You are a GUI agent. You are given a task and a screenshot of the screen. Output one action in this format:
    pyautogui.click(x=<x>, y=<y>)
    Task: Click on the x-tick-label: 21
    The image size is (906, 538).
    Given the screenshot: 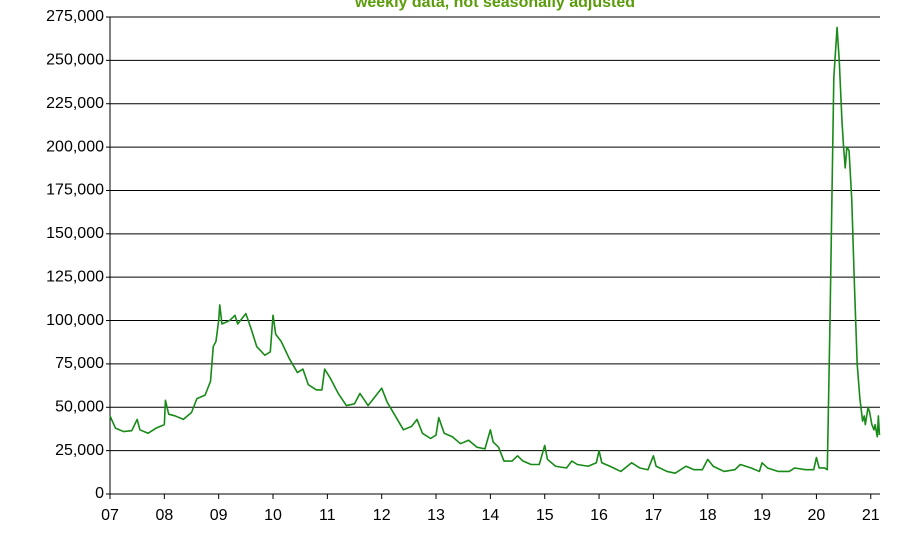 What is the action you would take?
    pyautogui.click(x=871, y=515)
    